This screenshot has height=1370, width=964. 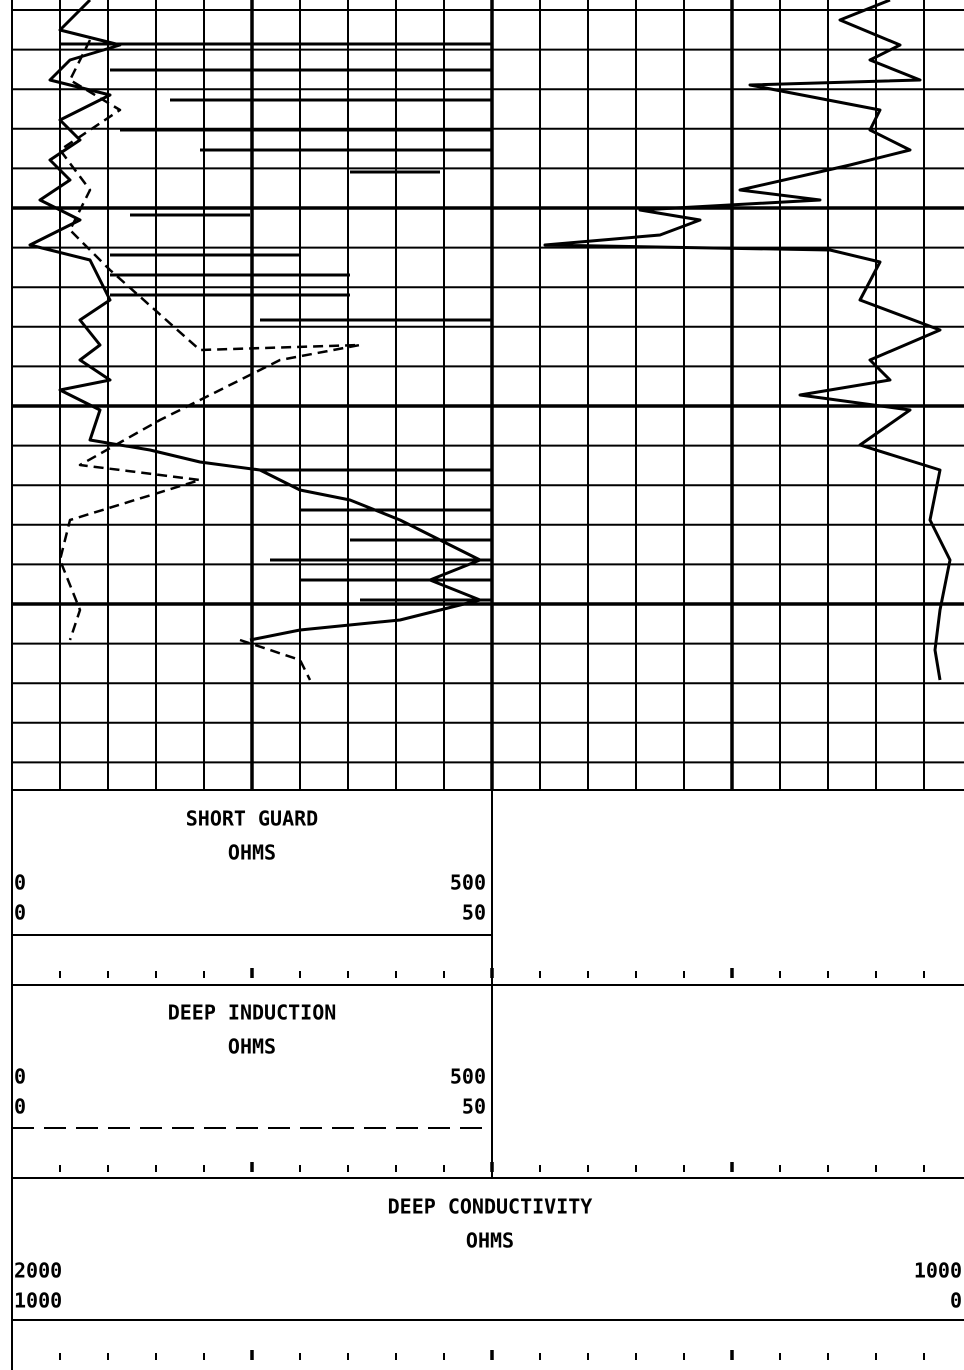 What do you see at coordinates (938, 1271) in the screenshot?
I see `scale-right: 1000` at bounding box center [938, 1271].